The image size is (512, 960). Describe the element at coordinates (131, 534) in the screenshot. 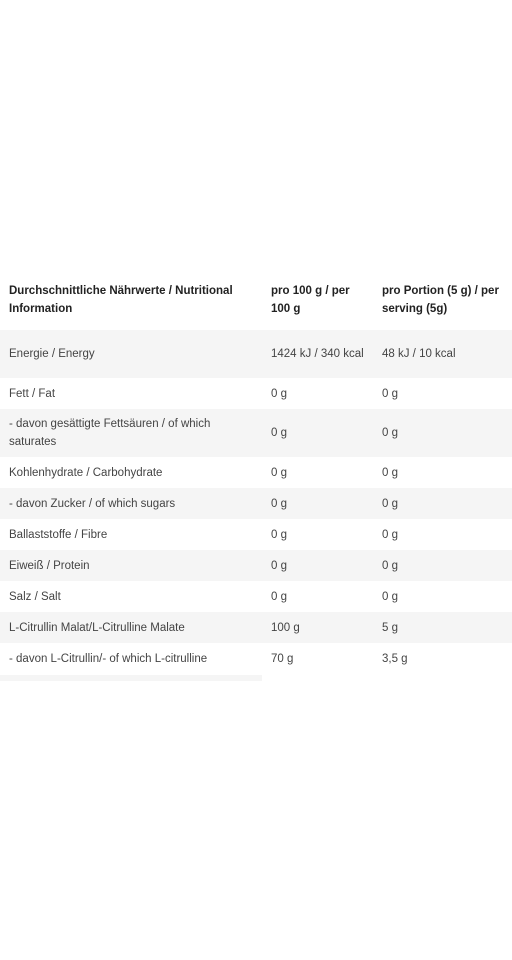

I see `nutrient-name: Ballaststoffe / Fibre` at that location.